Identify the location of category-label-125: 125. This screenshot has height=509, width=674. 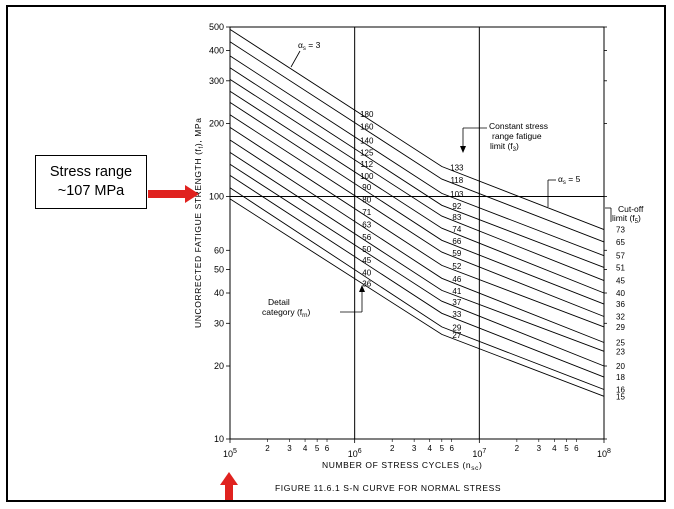
(367, 152).